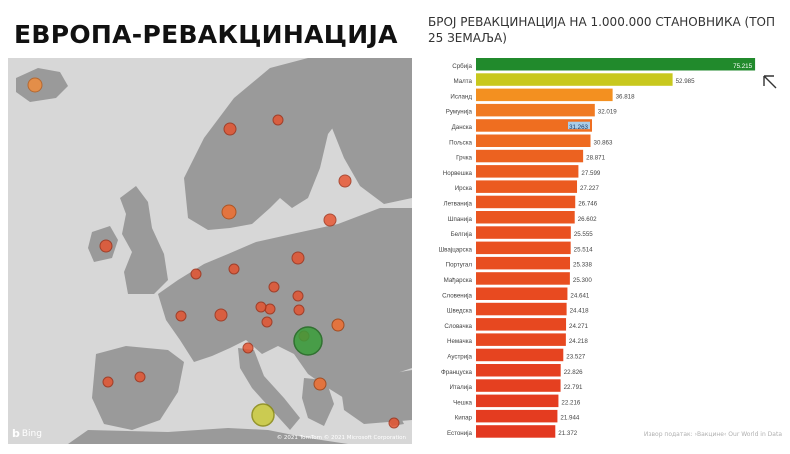  What do you see at coordinates (460, 387) in the screenshot?
I see `category-label: Италија` at bounding box center [460, 387].